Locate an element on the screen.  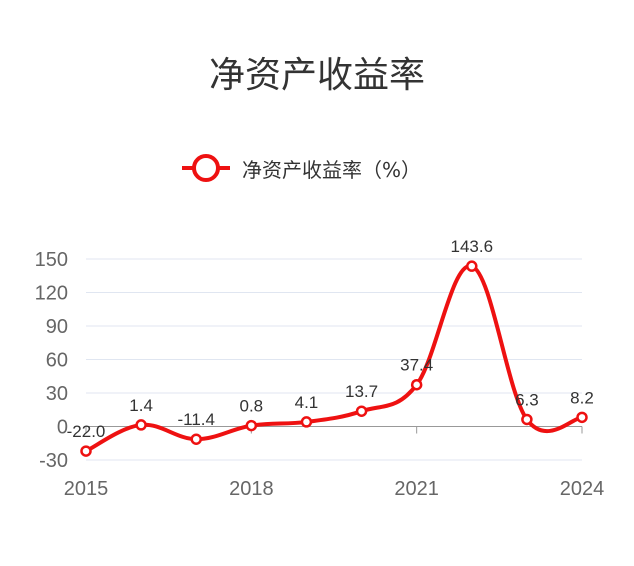
data-label: 1.4 is located at coordinates (141, 405).